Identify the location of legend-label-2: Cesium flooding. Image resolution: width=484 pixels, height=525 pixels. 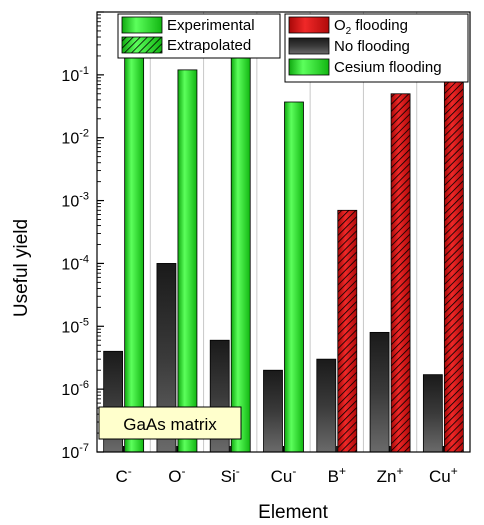
(388, 67).